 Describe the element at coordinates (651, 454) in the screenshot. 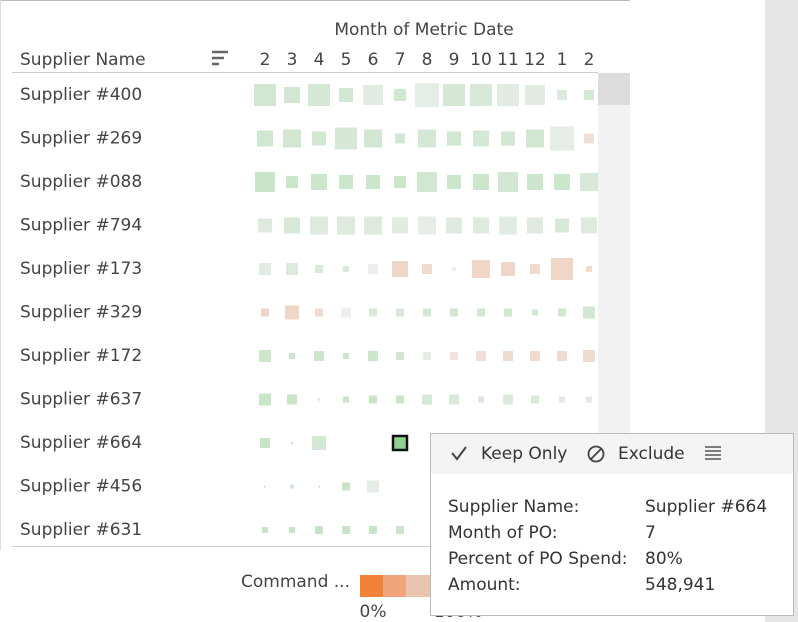

I see `exclude: Exclude` at that location.